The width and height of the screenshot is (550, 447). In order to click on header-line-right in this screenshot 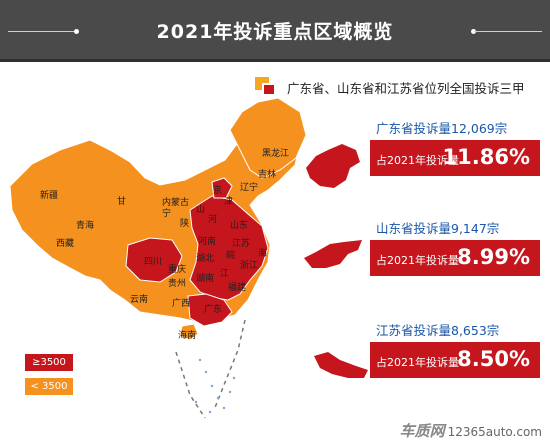, I will do `click(508, 31)`.